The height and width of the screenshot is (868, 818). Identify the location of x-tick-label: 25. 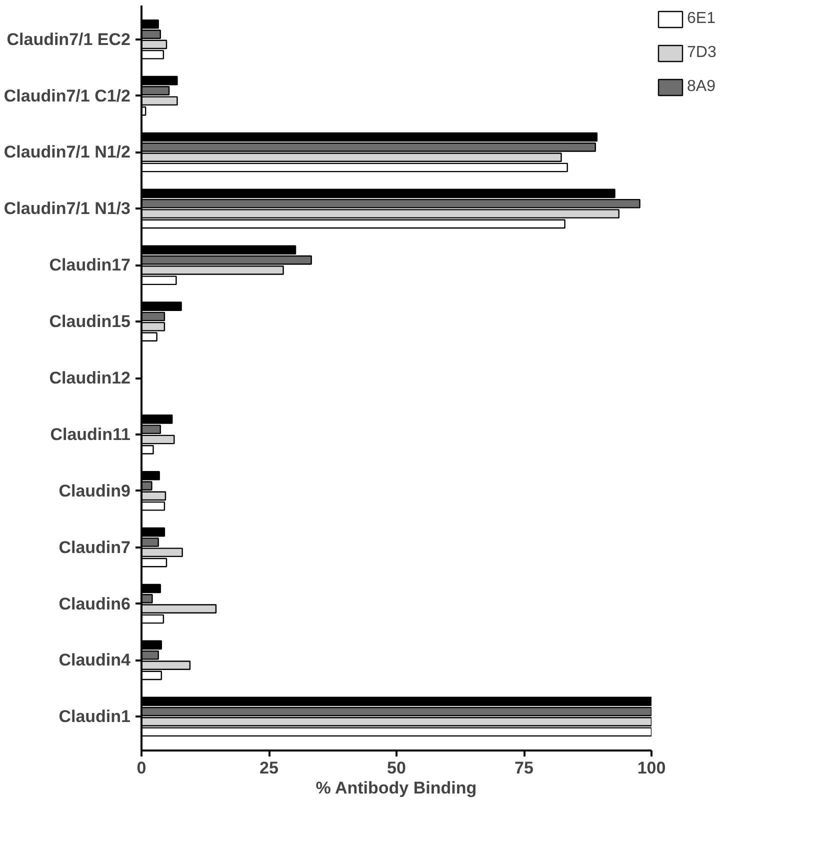
(269, 768).